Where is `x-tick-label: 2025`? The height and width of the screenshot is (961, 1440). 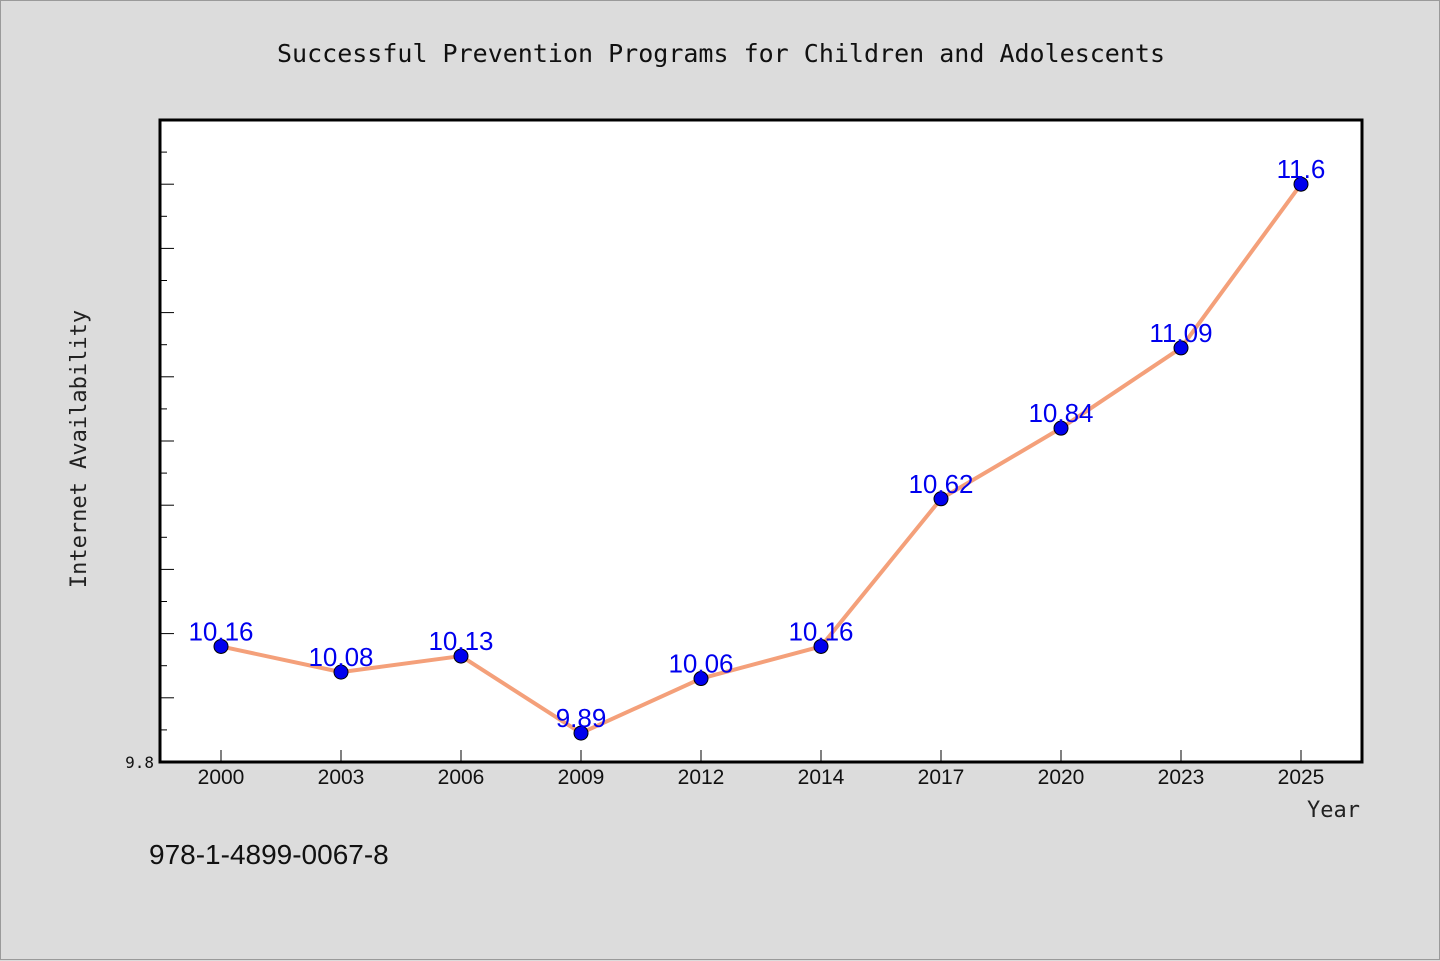
x-tick-label: 2025 is located at coordinates (1301, 777).